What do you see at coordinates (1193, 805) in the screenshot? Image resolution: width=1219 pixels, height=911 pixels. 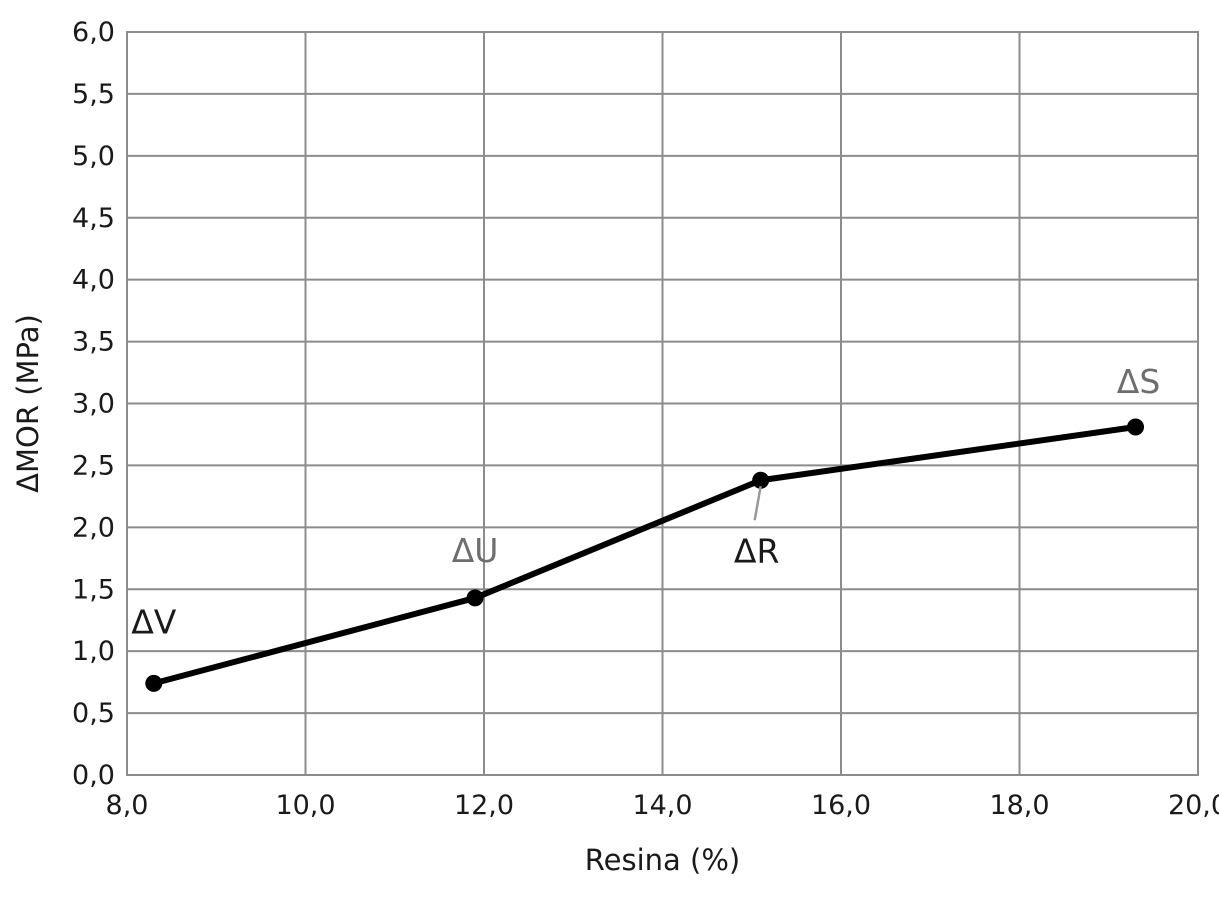 I see `x-tick-label: 20,0` at bounding box center [1193, 805].